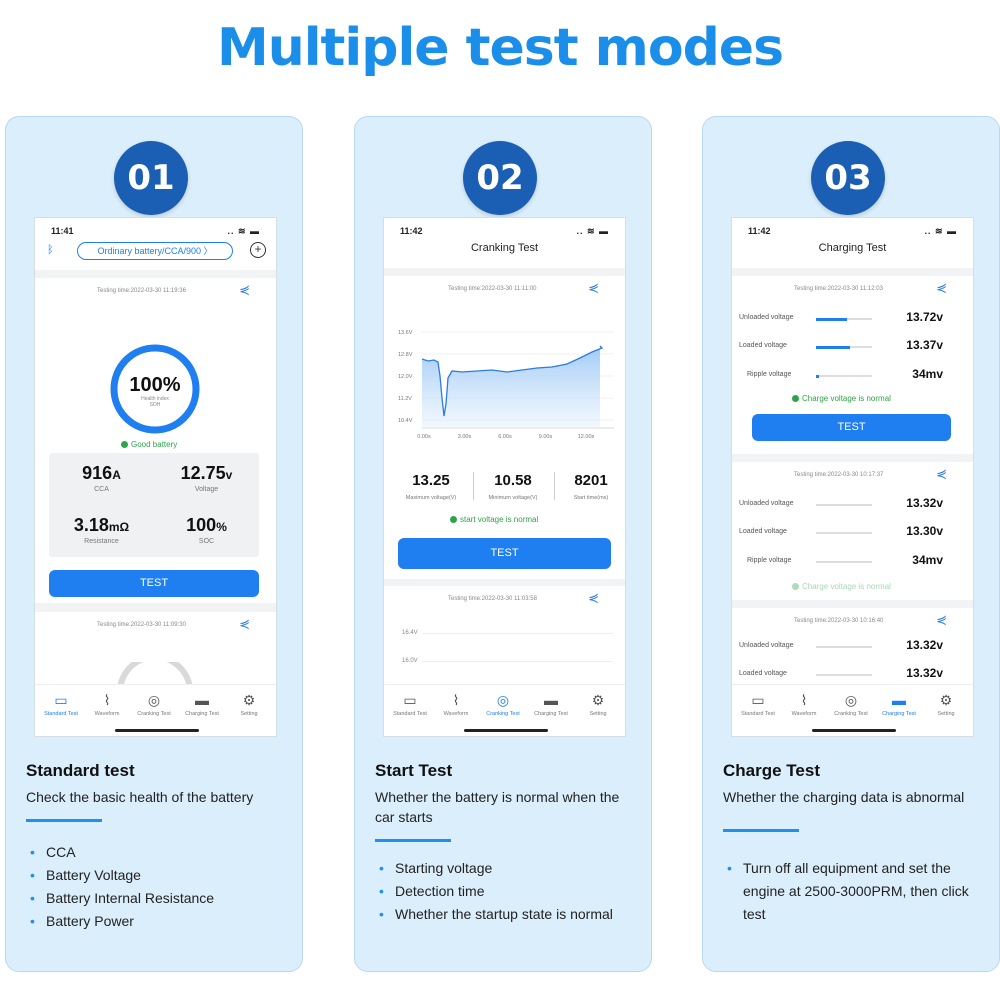 Image resolution: width=1000 pixels, height=1000 pixels. Describe the element at coordinates (513, 486) in the screenshot. I see `stat-min-voltage: 10.58 Minimum voltage(V)` at that location.